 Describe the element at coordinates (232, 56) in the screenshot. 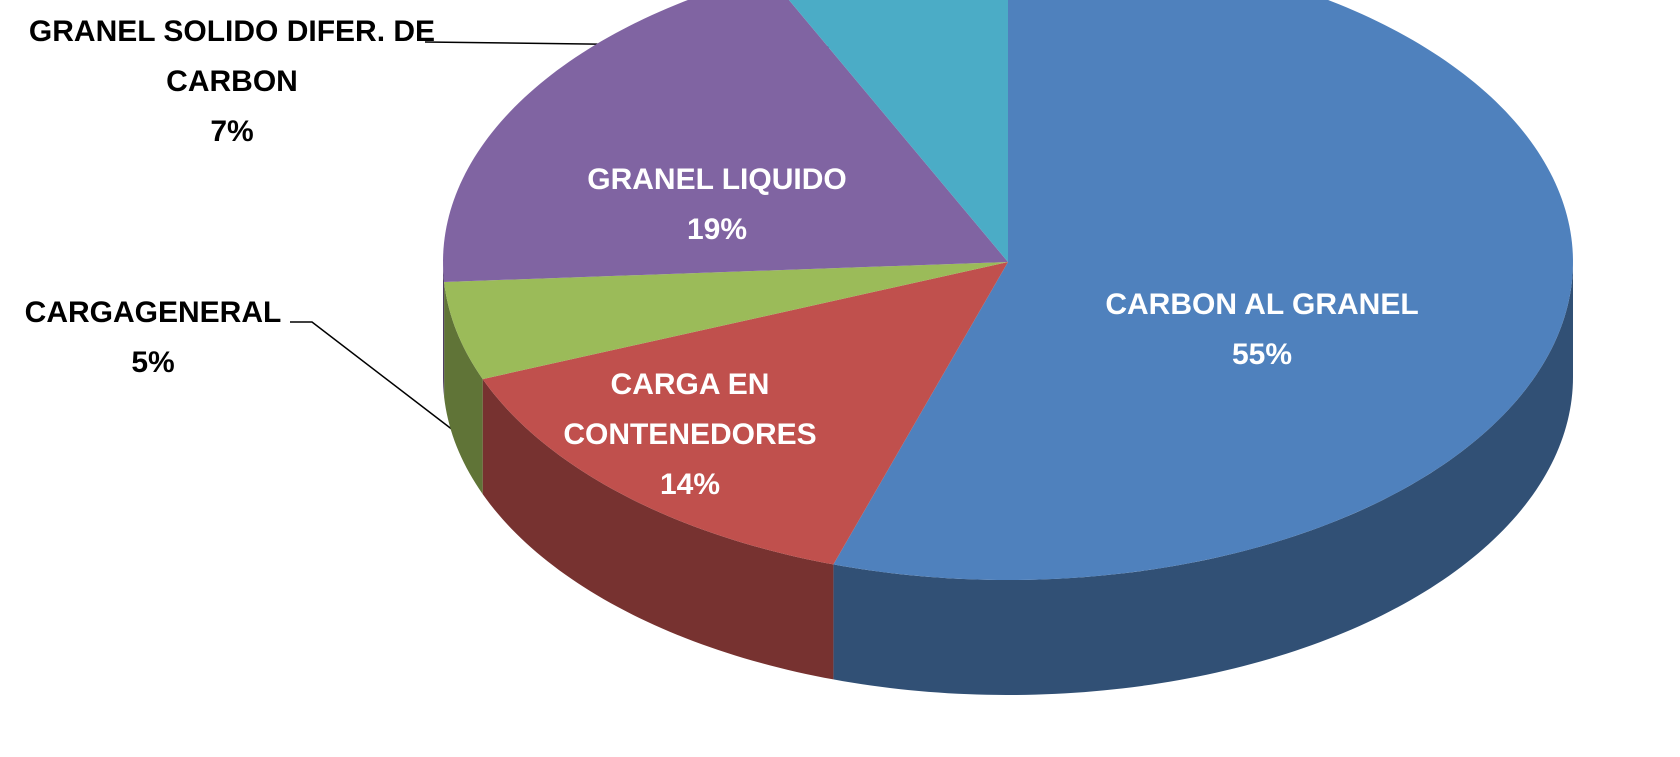

I see `category-label: GRANEL SOLIDO DIFER. DE CARBON` at that location.